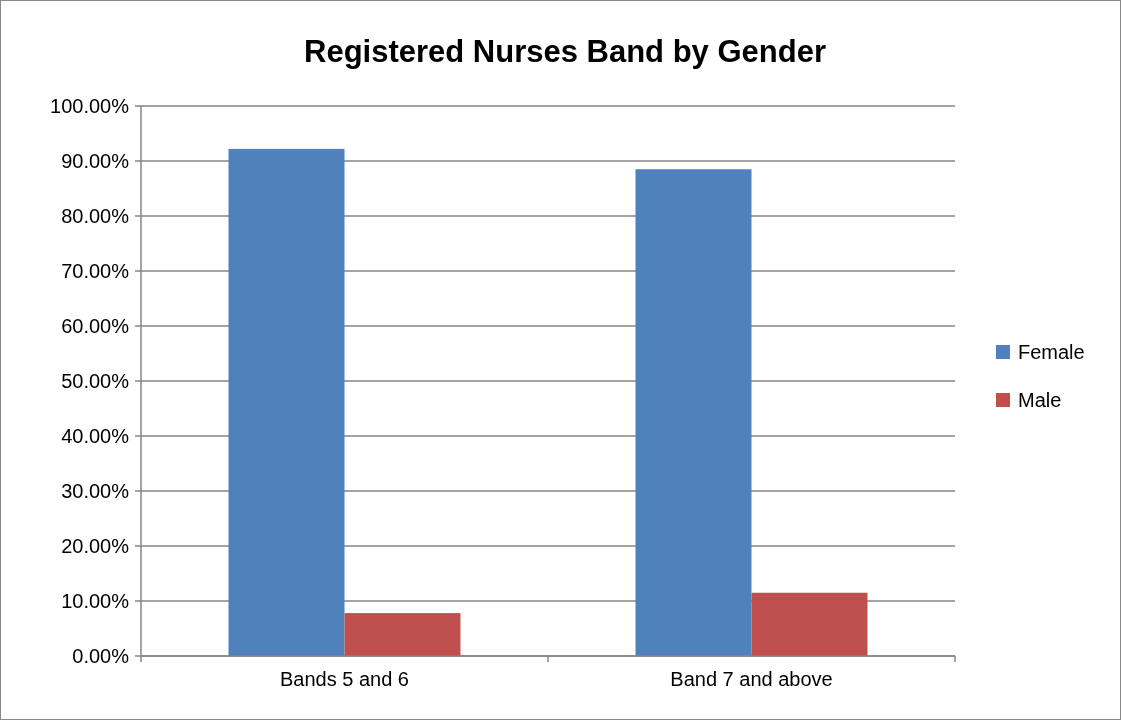  Describe the element at coordinates (565, 51) in the screenshot. I see `chart-title: Registered Nurses Band by Gender` at that location.